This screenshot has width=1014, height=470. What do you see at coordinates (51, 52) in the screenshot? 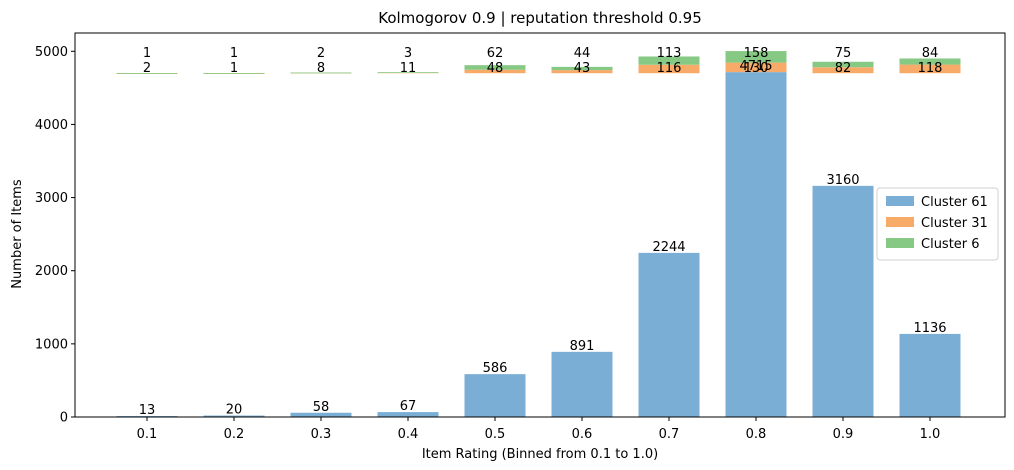
I see `y-tick-label: 5000` at bounding box center [51, 52].